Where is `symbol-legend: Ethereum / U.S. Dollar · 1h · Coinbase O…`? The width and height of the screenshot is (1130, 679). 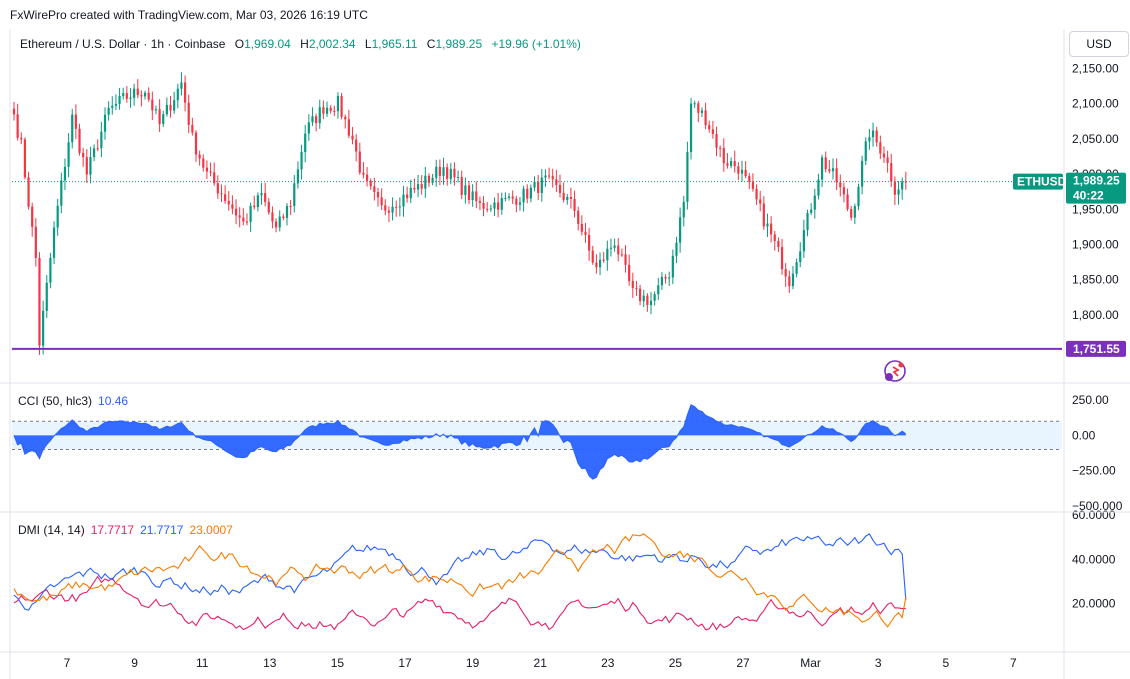 symbol-legend: Ethereum / U.S. Dollar · 1h · Coinbase O… is located at coordinates (300, 44).